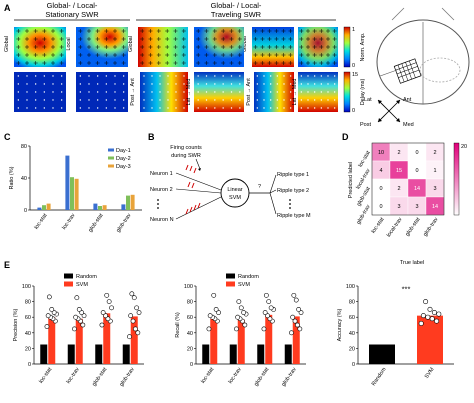 This screenshot has width=474, height=403. I want to click on a-dir-label-1: Post → Ant, so click(133, 92).